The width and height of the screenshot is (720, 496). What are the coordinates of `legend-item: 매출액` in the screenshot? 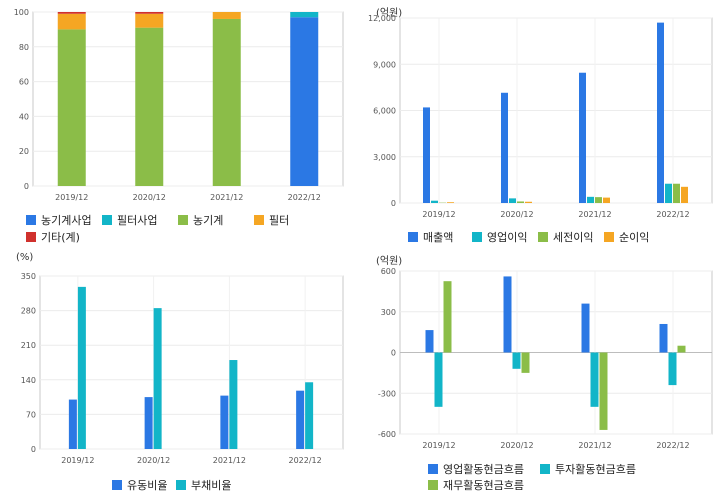 It's located at (430, 237).